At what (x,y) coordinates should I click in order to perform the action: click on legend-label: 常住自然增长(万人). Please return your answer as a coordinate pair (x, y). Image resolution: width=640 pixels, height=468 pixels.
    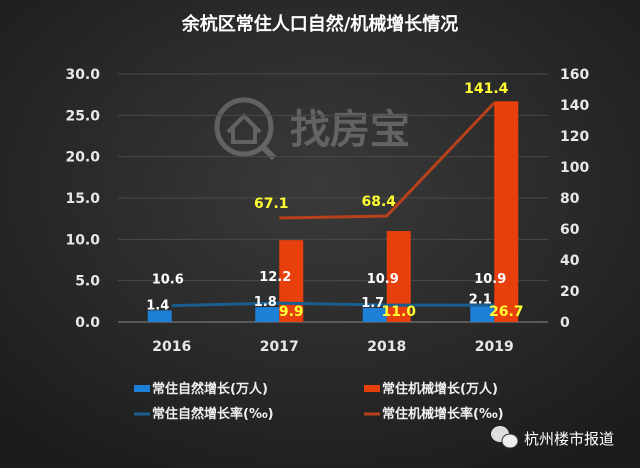
    Looking at the image, I should click on (210, 389).